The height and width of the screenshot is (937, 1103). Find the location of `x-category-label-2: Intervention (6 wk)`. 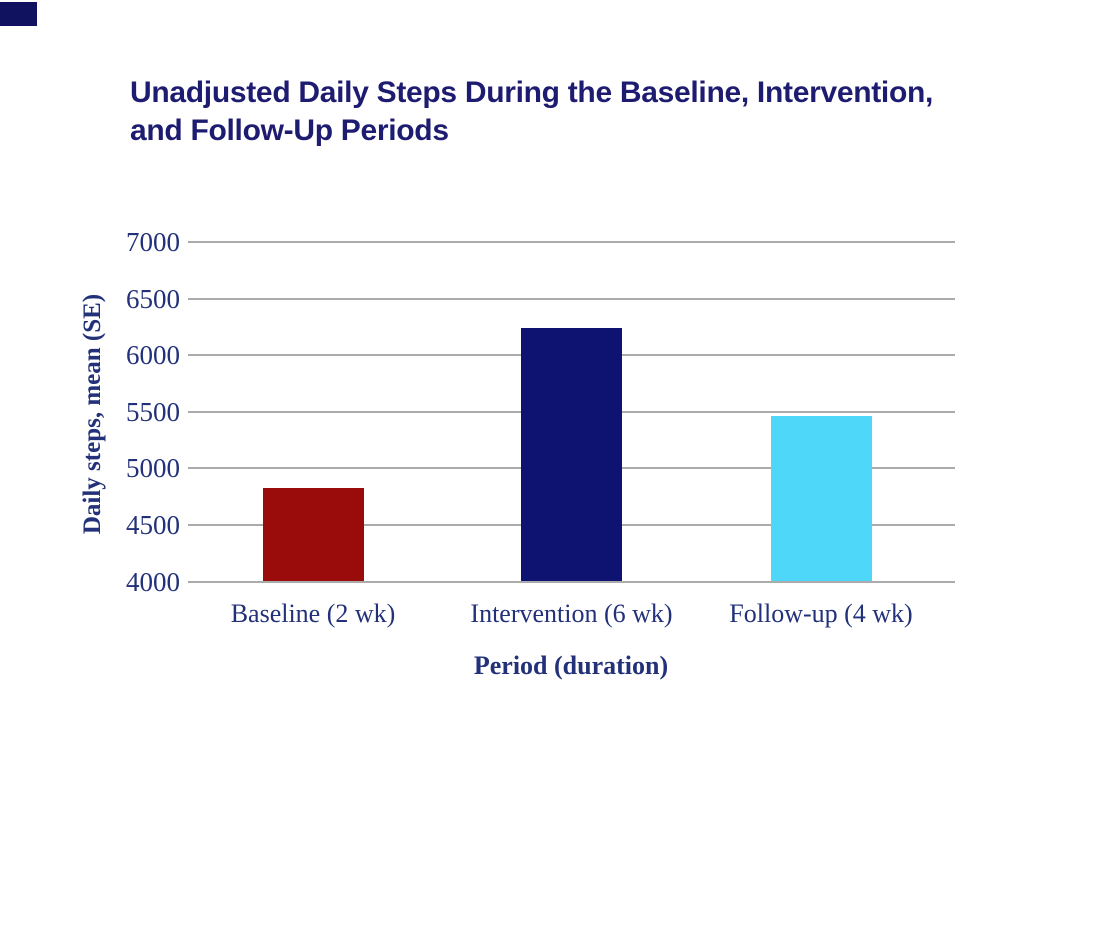

x-category-label-2: Intervention (6 wk) is located at coordinates (571, 613).